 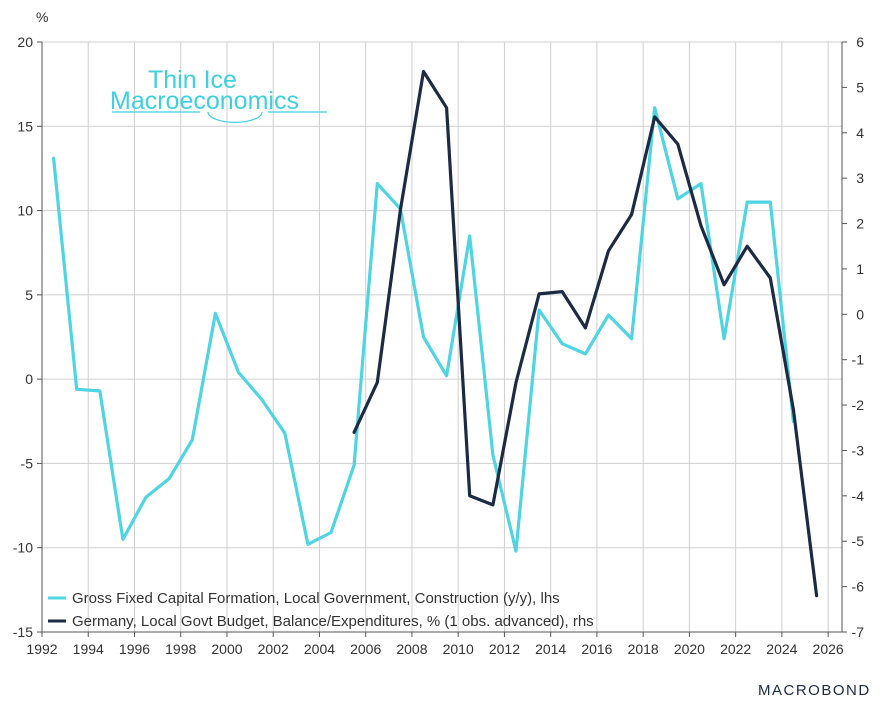 What do you see at coordinates (25, 126) in the screenshot?
I see `left-tick-label: 15` at bounding box center [25, 126].